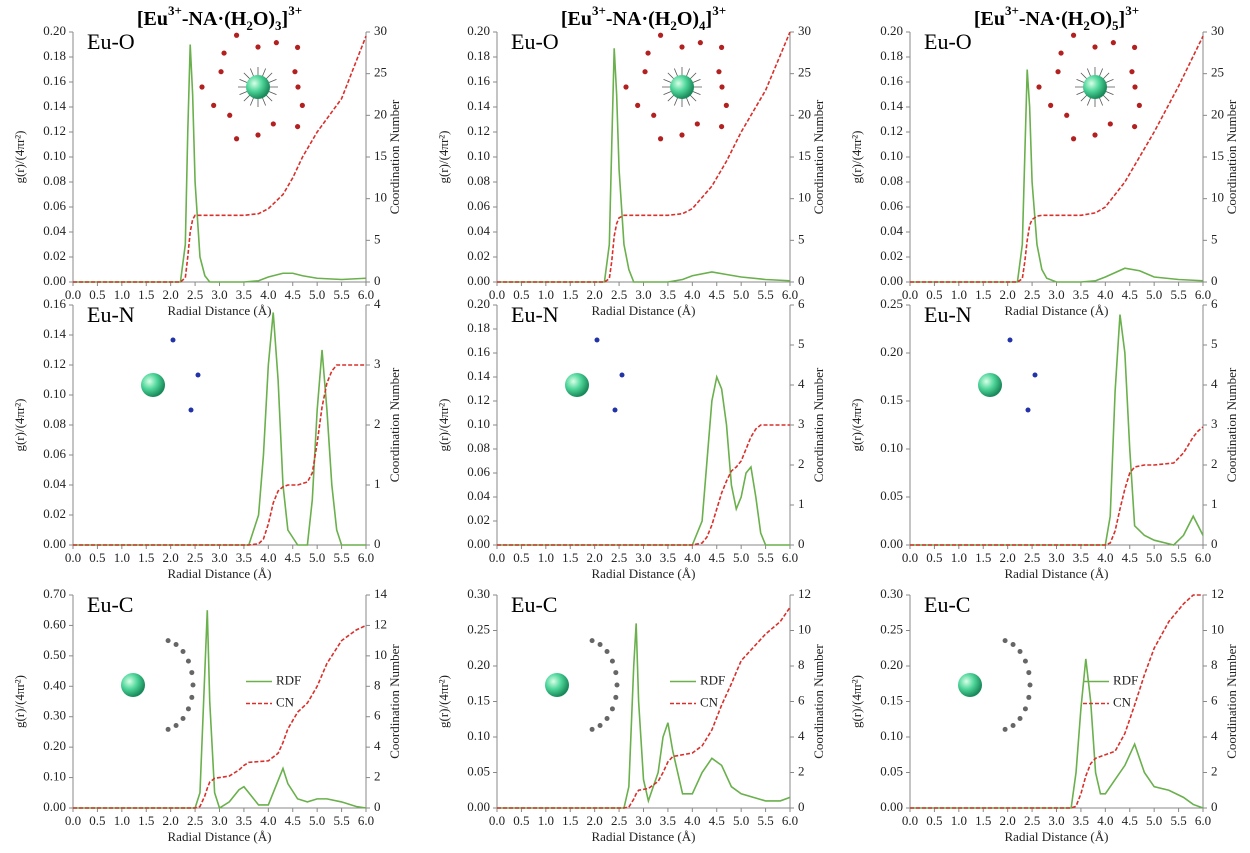 This screenshot has width=1250, height=853. I want to click on y-tick-label: 0.02, so click(54, 255).